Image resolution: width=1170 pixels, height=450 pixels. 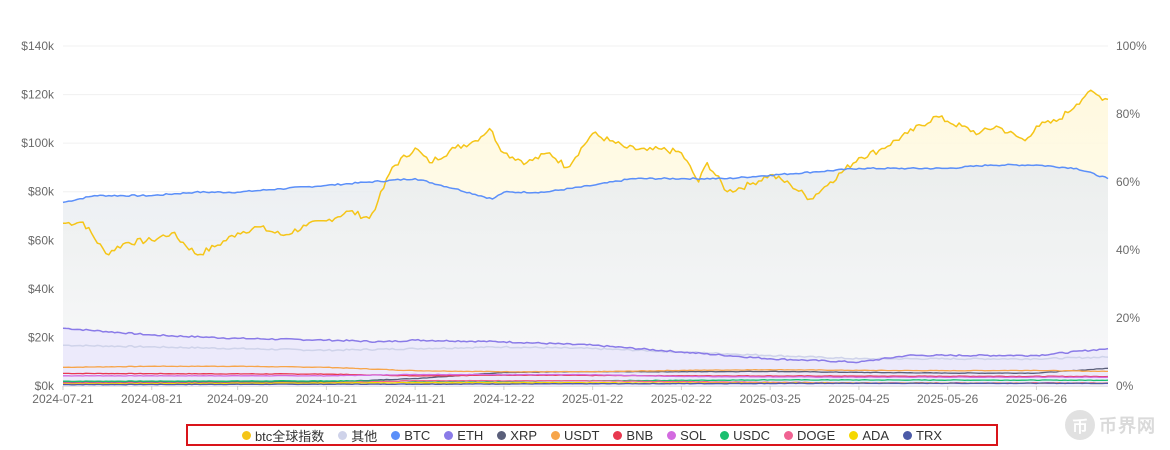 What do you see at coordinates (1128, 318) in the screenshot?
I see `y-right-tick-label: 20%` at bounding box center [1128, 318].